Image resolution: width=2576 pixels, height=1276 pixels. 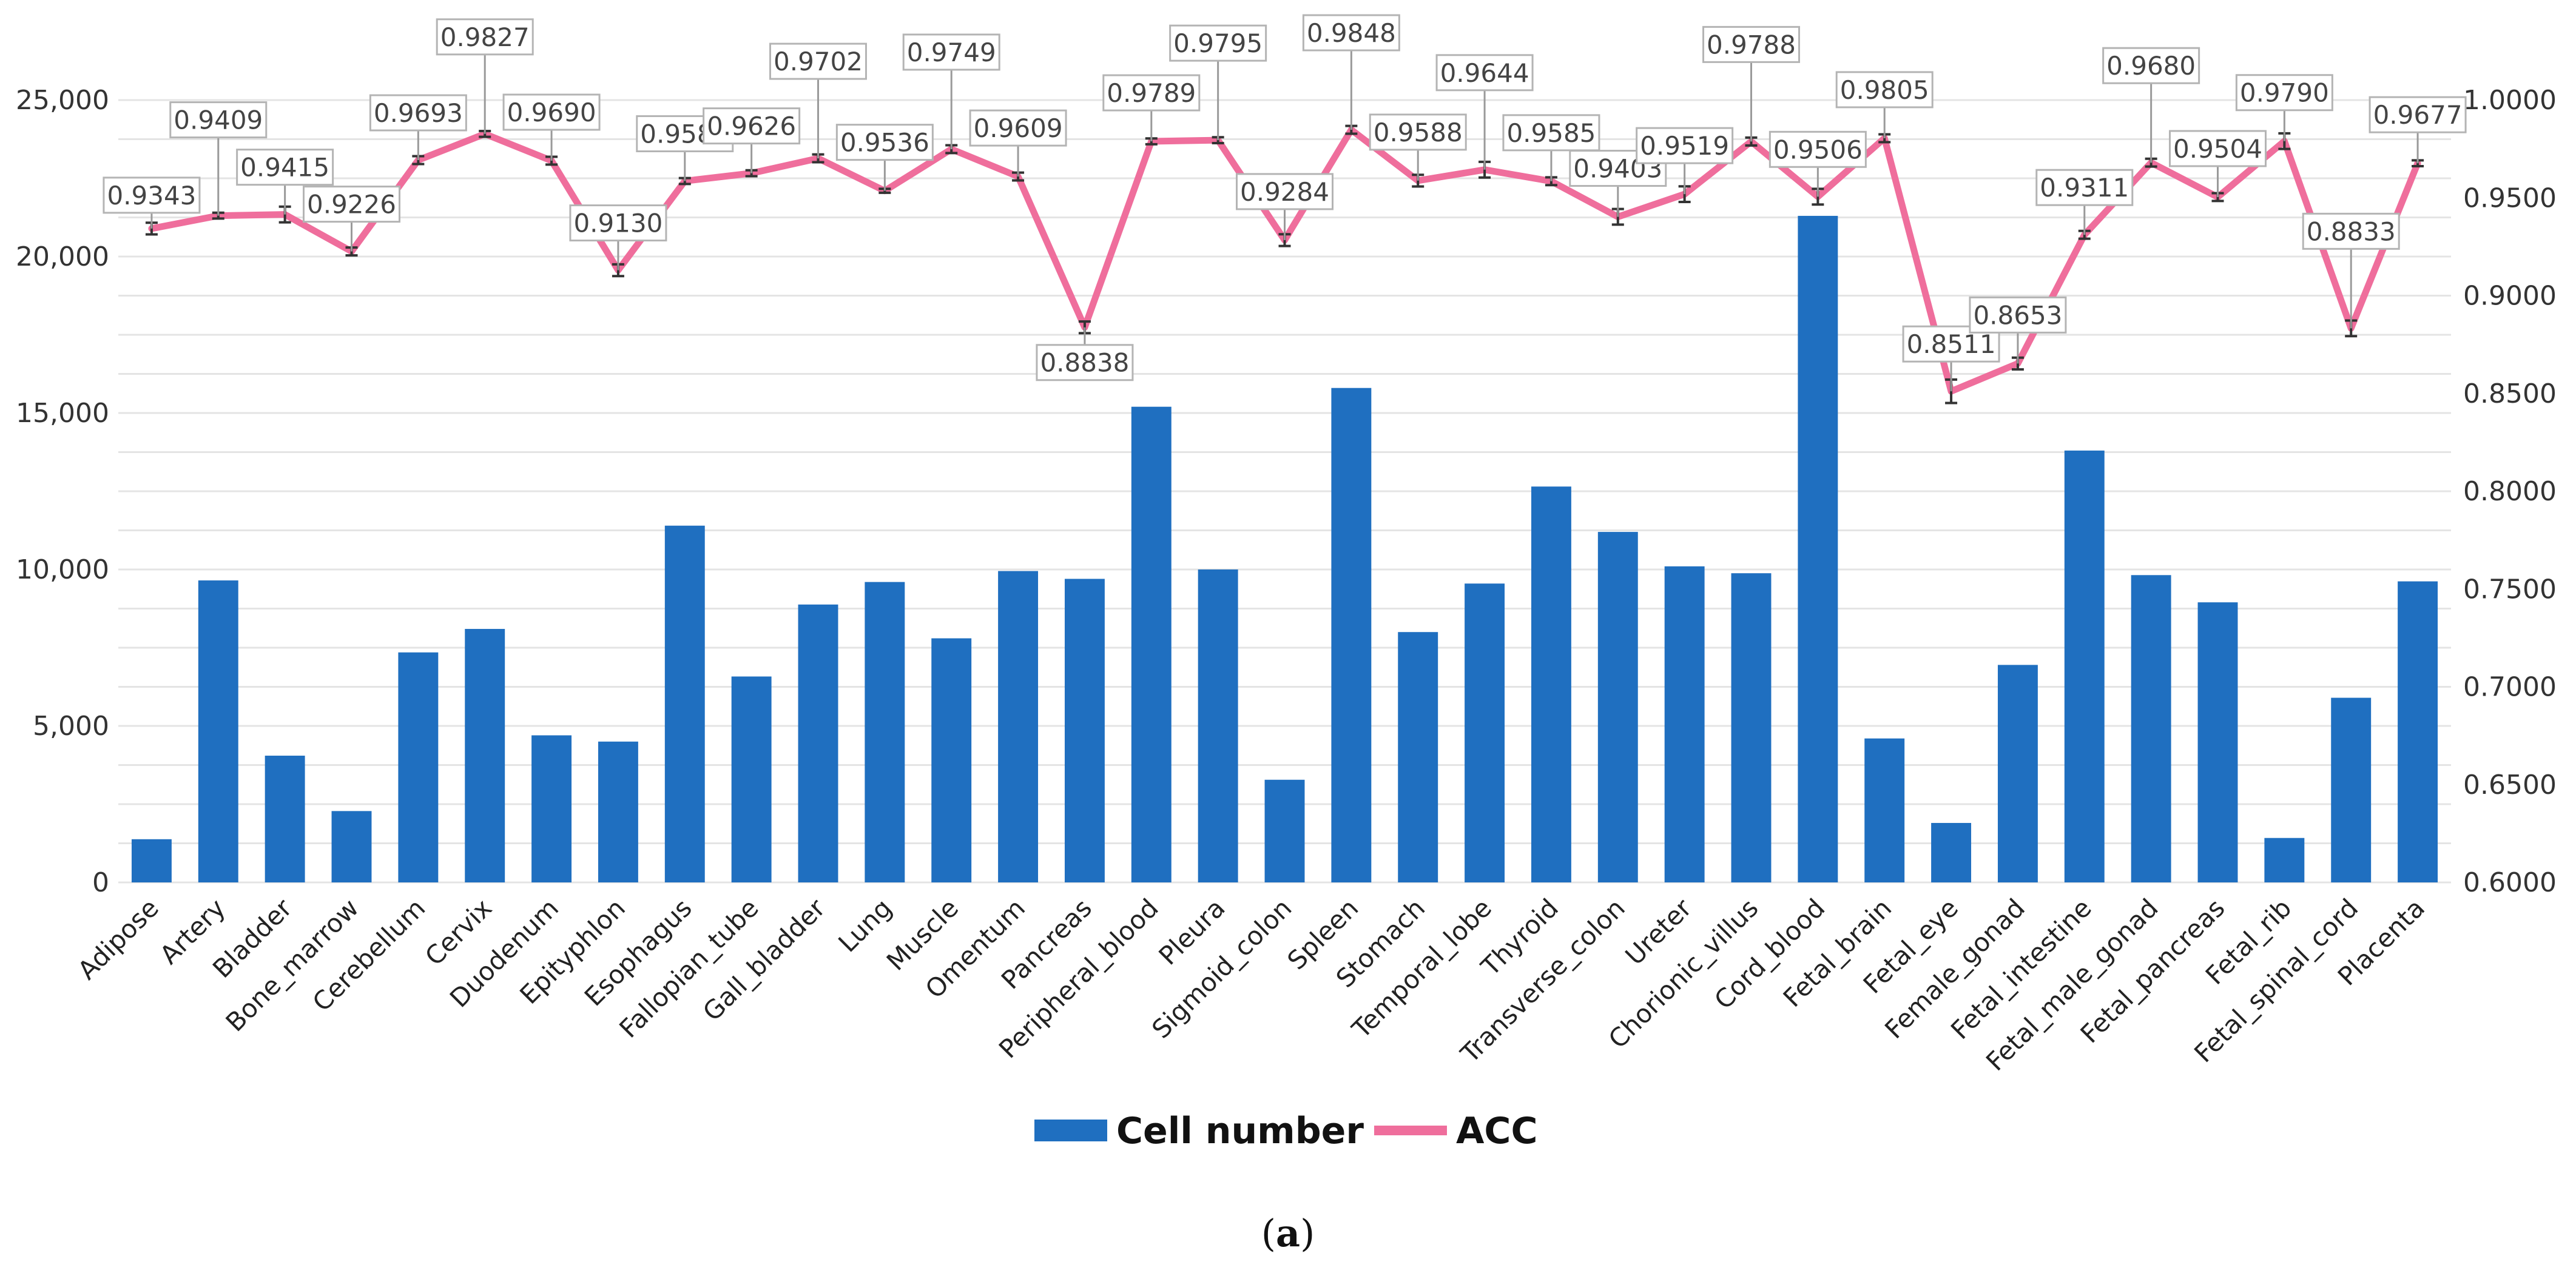 What do you see at coordinates (1752, 44) in the screenshot?
I see `svg-text: 0.9788` at bounding box center [1752, 44].